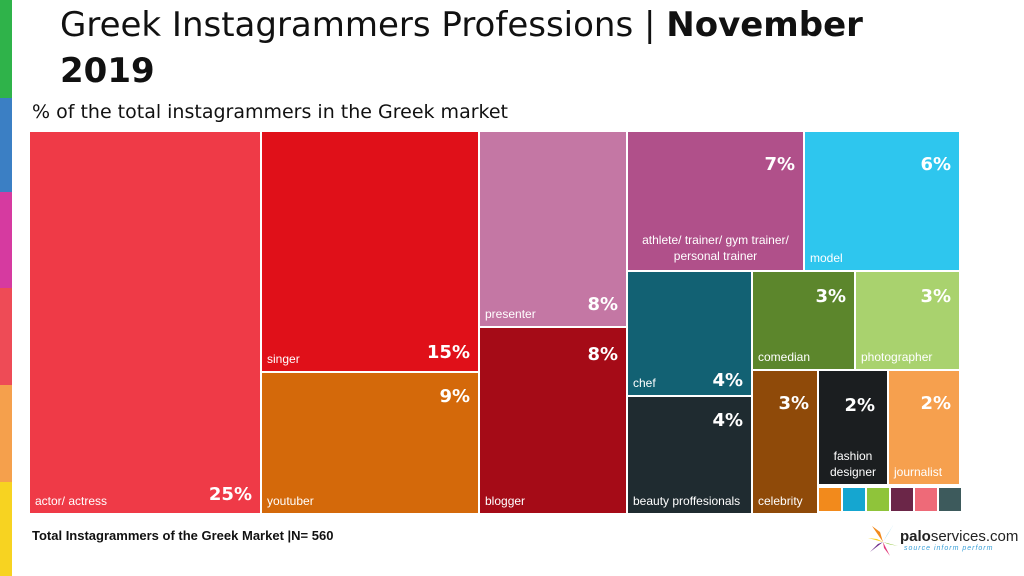 Image resolution: width=1024 pixels, height=576 pixels. Describe the element at coordinates (949, 548) in the screenshot. I see `logo-tagline: source inform perform` at that location.